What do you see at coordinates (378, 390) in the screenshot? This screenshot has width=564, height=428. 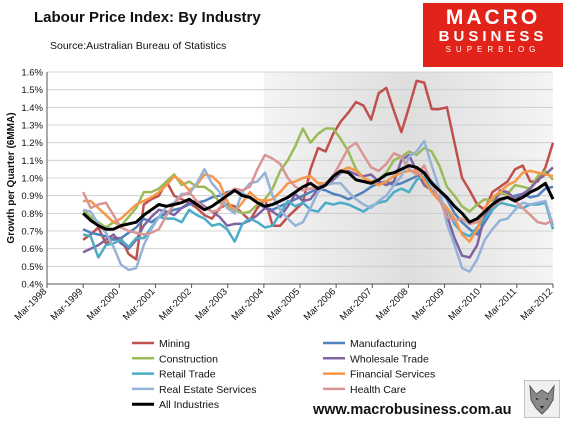 I see `legend-label-health-care: Health Care` at bounding box center [378, 390].